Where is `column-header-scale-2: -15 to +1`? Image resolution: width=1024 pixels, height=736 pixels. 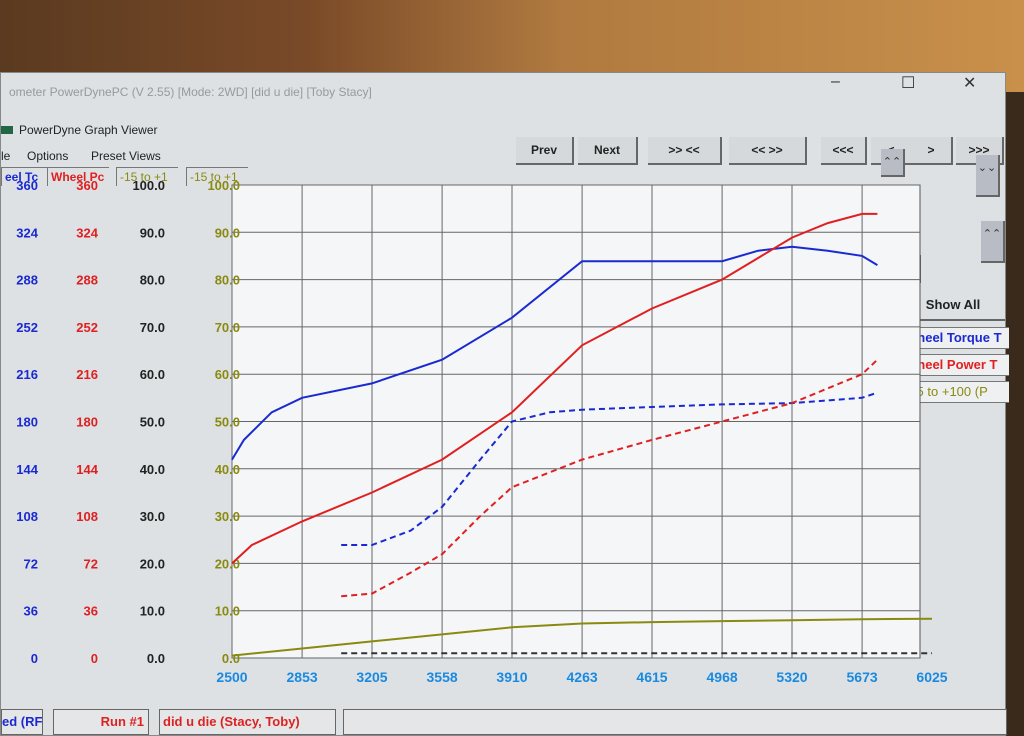 column-header-scale-2: -15 to +1 is located at coordinates (217, 176).